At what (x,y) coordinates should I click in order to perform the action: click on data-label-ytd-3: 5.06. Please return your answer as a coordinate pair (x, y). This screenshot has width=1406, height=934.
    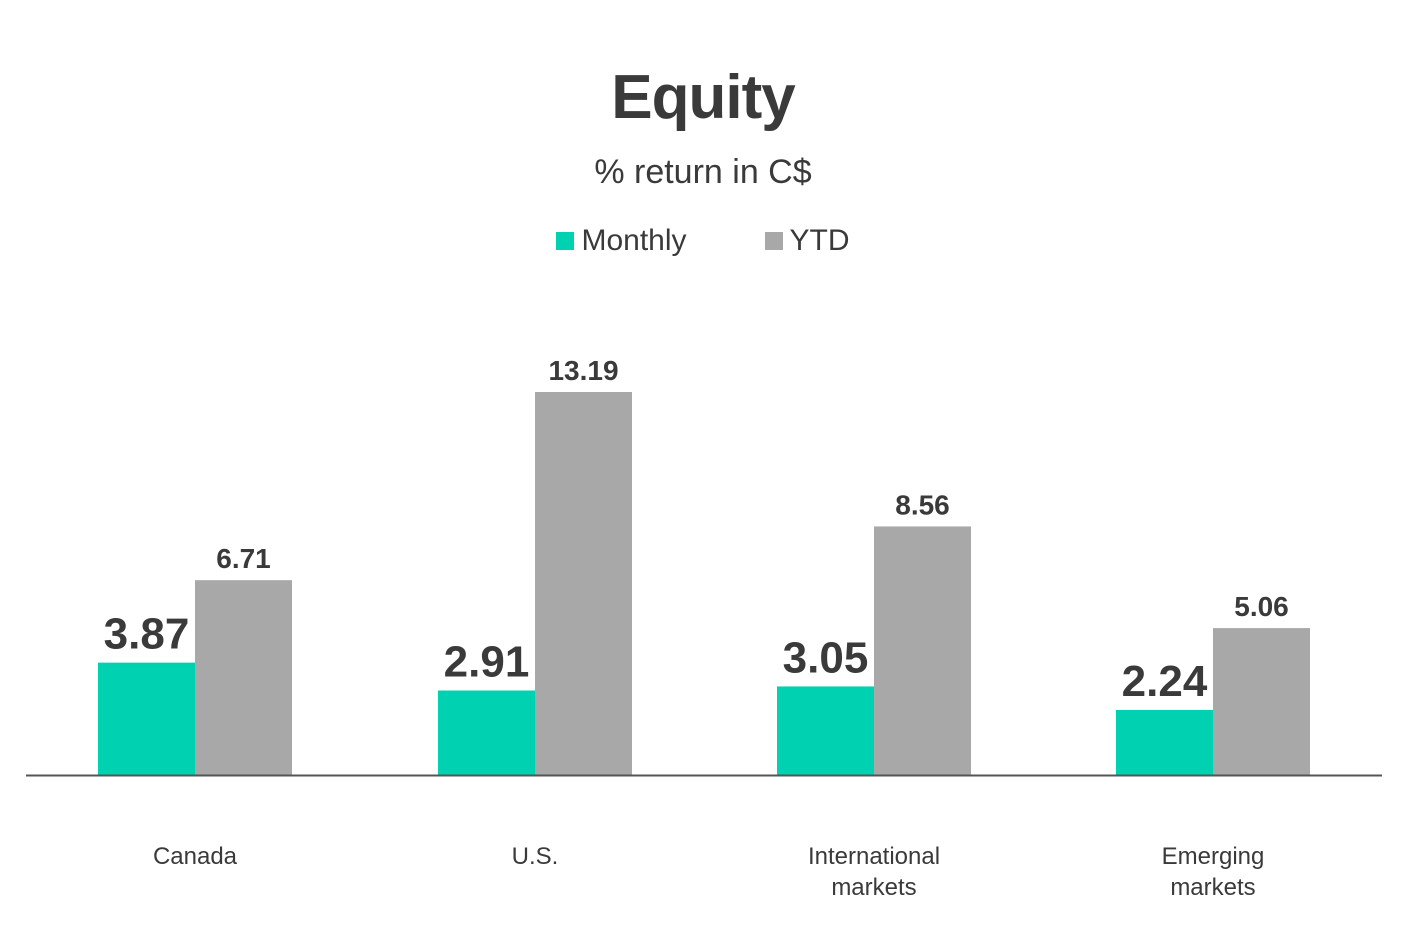
    Looking at the image, I should click on (1261, 606).